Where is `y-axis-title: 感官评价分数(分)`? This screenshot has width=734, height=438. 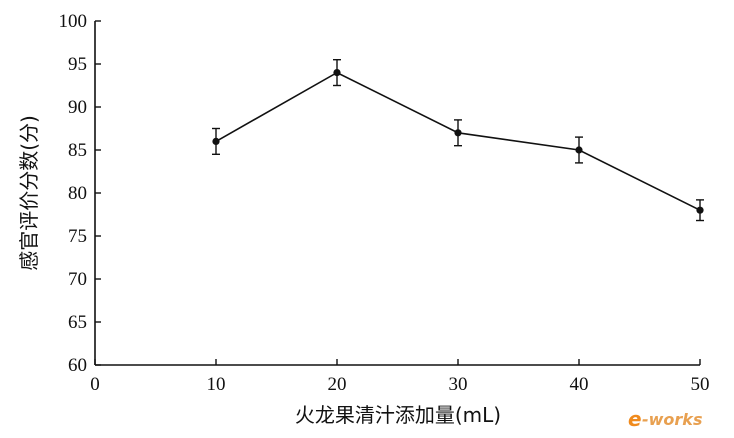 y-axis-title: 感官评价分数(分) is located at coordinates (29, 193).